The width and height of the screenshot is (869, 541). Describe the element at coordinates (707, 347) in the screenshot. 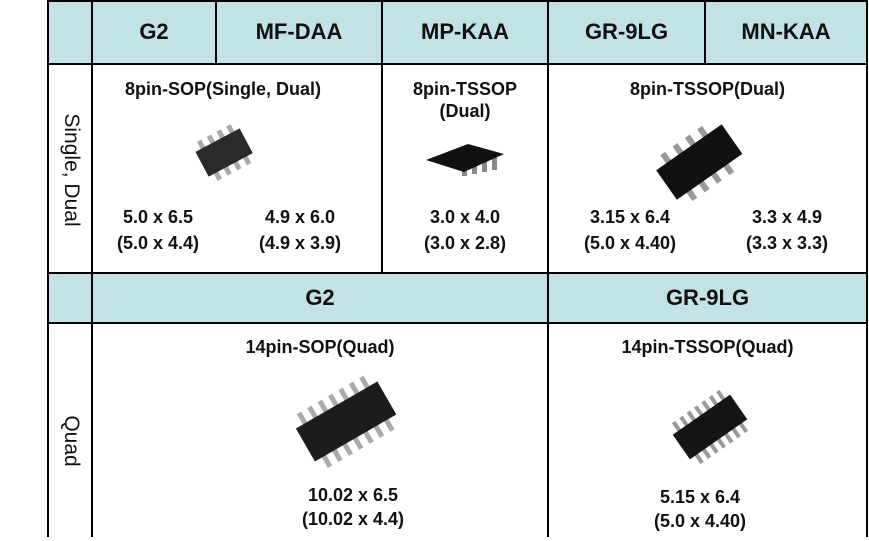

I see `package-name: 14pin-TSSOP(Quad)` at that location.